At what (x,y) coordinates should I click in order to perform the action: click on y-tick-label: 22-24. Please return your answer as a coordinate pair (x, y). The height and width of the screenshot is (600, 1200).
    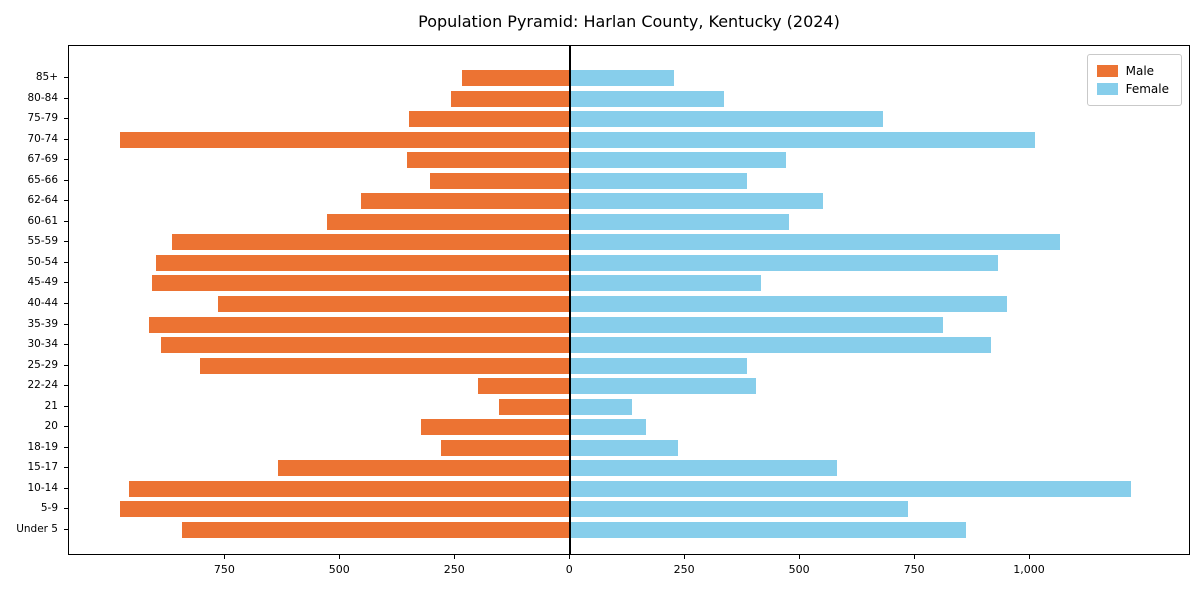
    Looking at the image, I should click on (42, 385).